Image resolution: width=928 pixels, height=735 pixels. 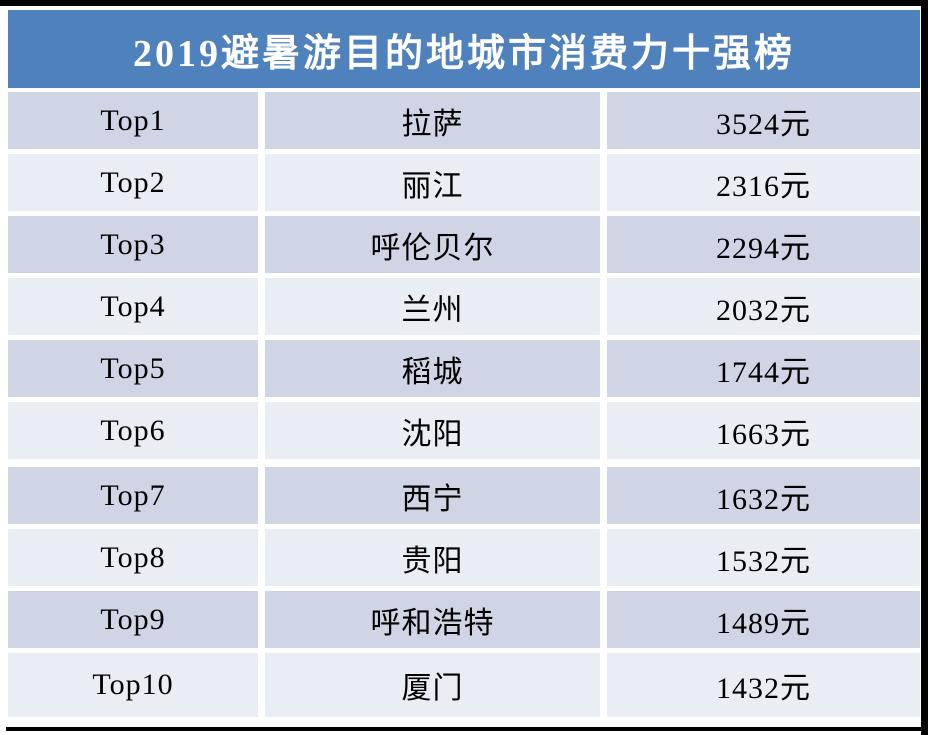 I want to click on cell-price: 2294元, so click(x=763, y=244).